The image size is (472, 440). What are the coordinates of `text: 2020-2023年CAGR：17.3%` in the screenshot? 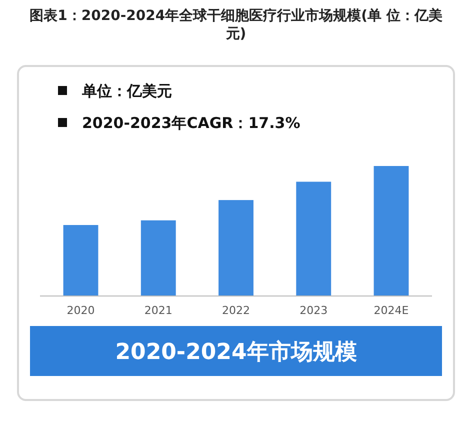 It's located at (191, 123).